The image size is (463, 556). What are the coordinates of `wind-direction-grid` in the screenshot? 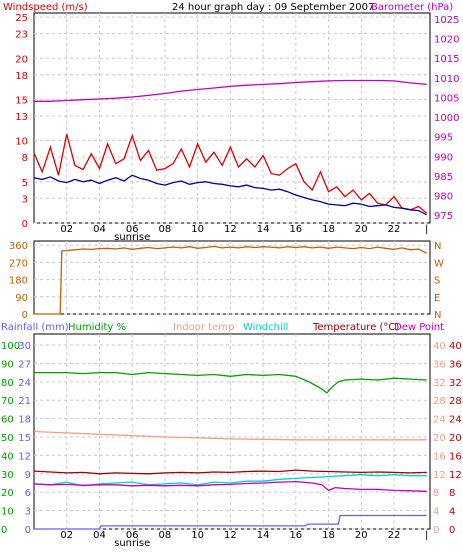 It's located at (232, 278).